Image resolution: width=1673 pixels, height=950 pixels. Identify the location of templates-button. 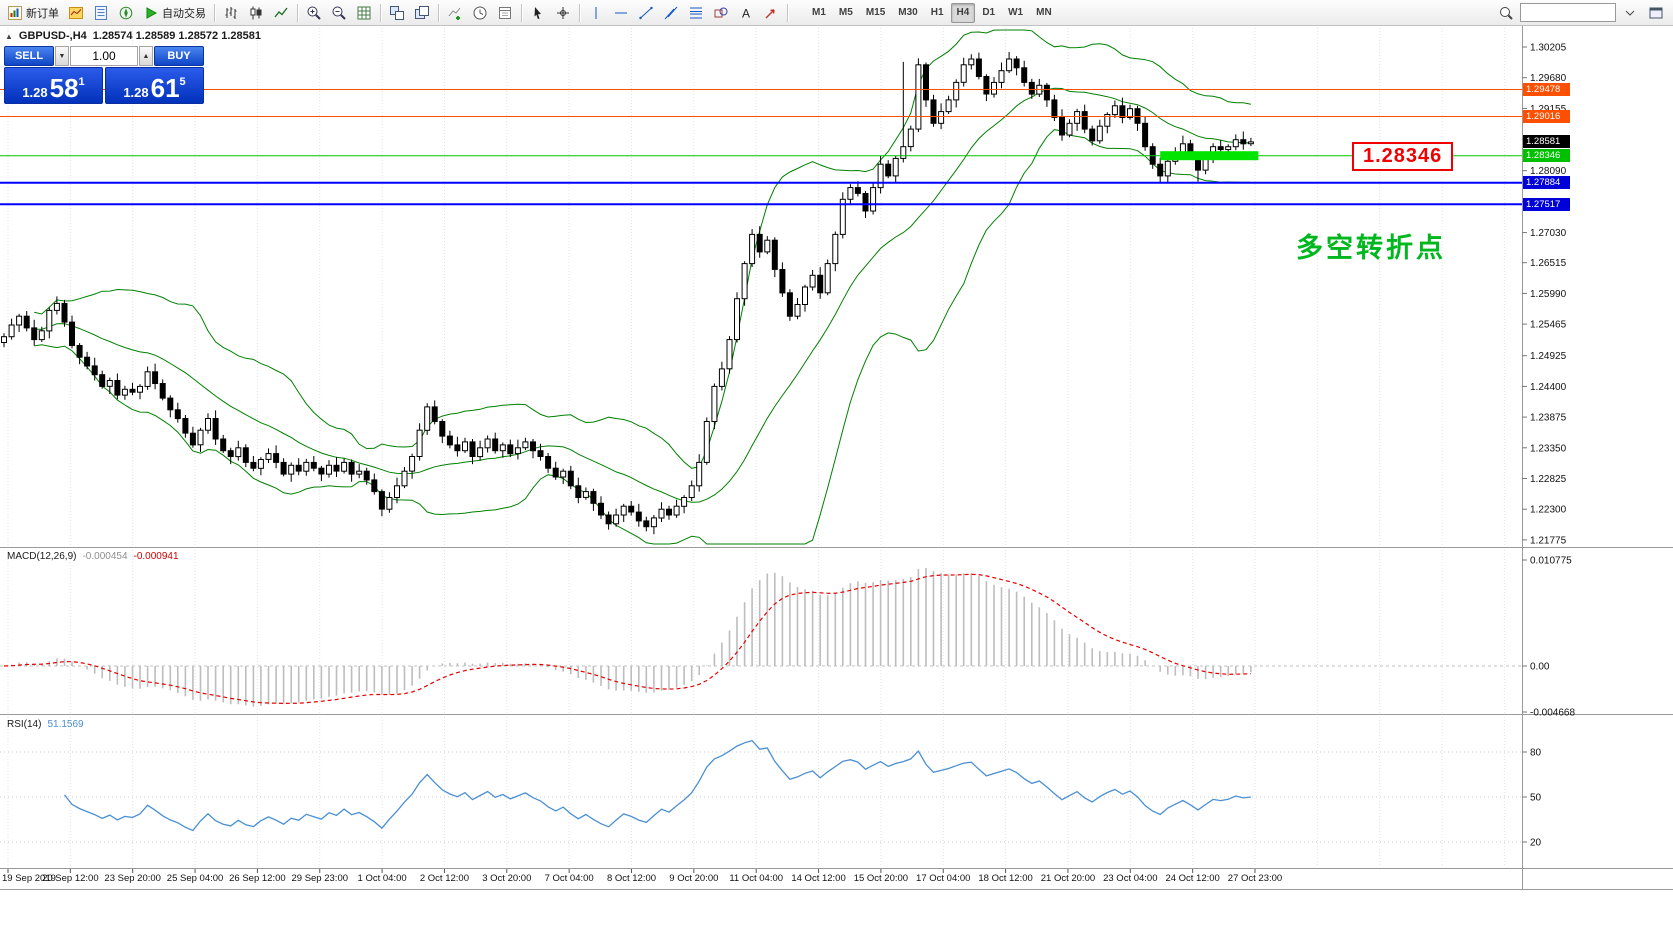
(505, 13).